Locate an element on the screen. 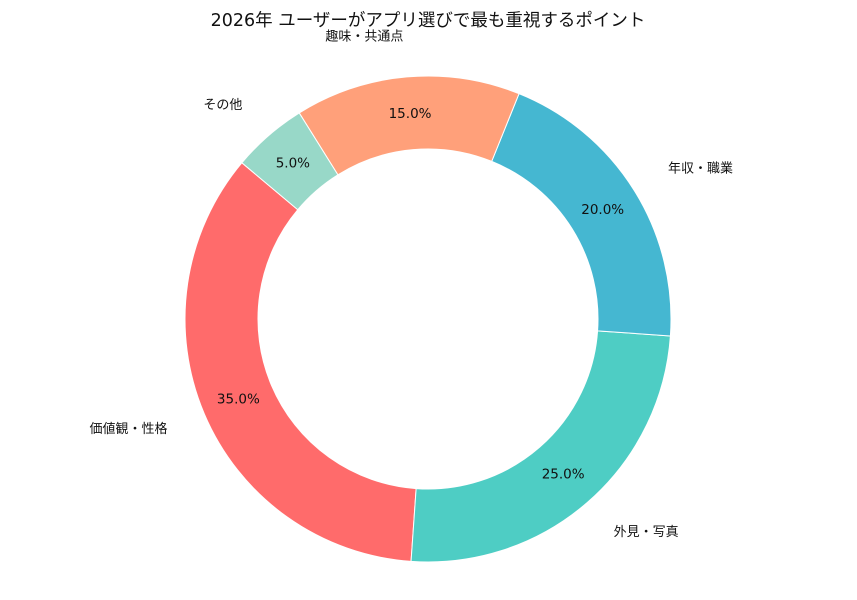  slice-category-label: その他 is located at coordinates (222, 105).